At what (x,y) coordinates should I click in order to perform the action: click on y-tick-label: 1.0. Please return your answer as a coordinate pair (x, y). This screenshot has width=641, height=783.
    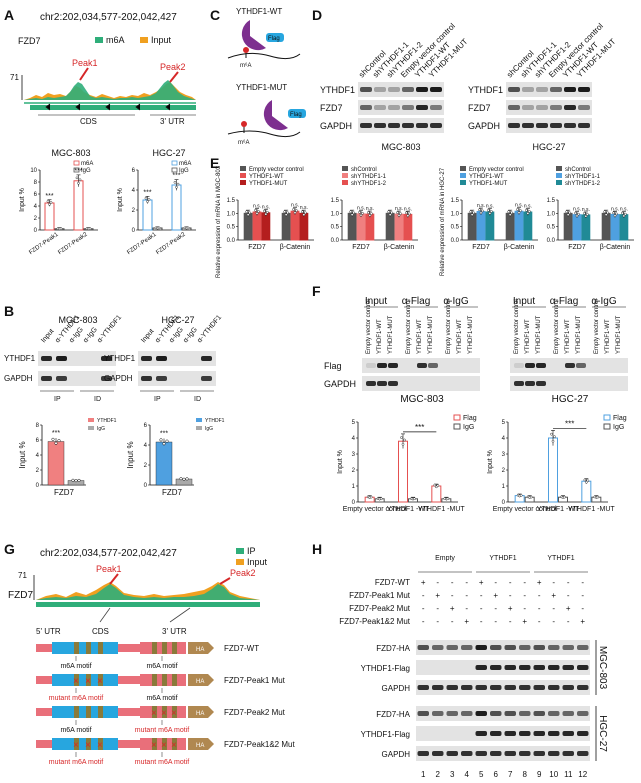
    Looking at the image, I should click on (335, 214).